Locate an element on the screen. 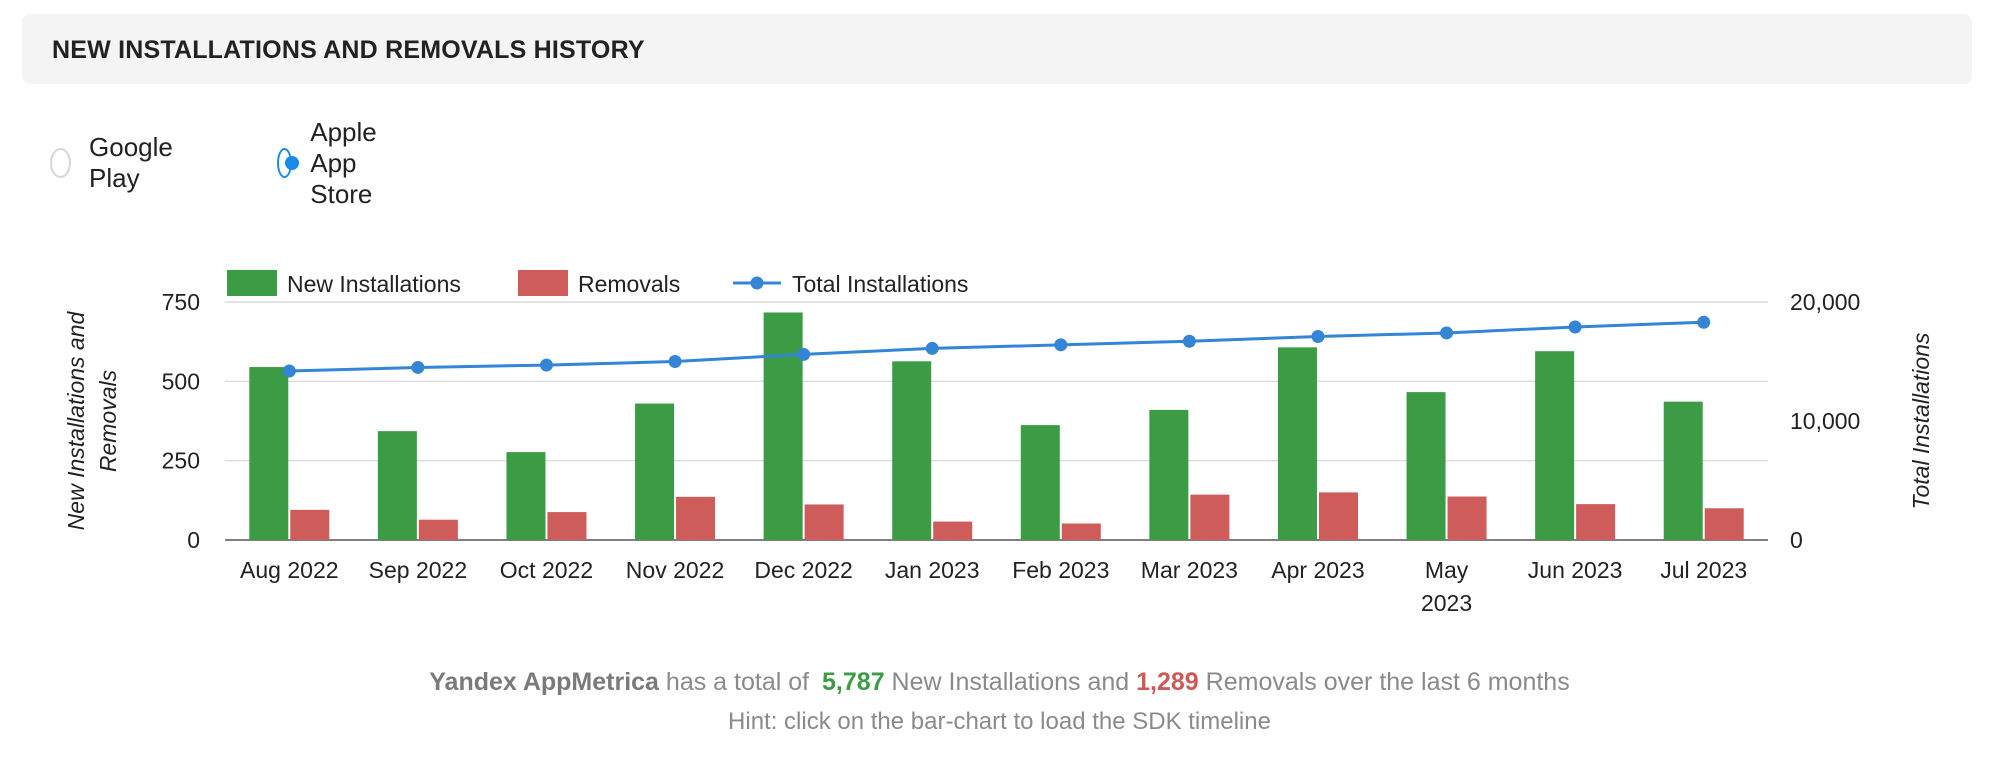  summary-text-2: New Installations and is located at coordinates (1010, 682).